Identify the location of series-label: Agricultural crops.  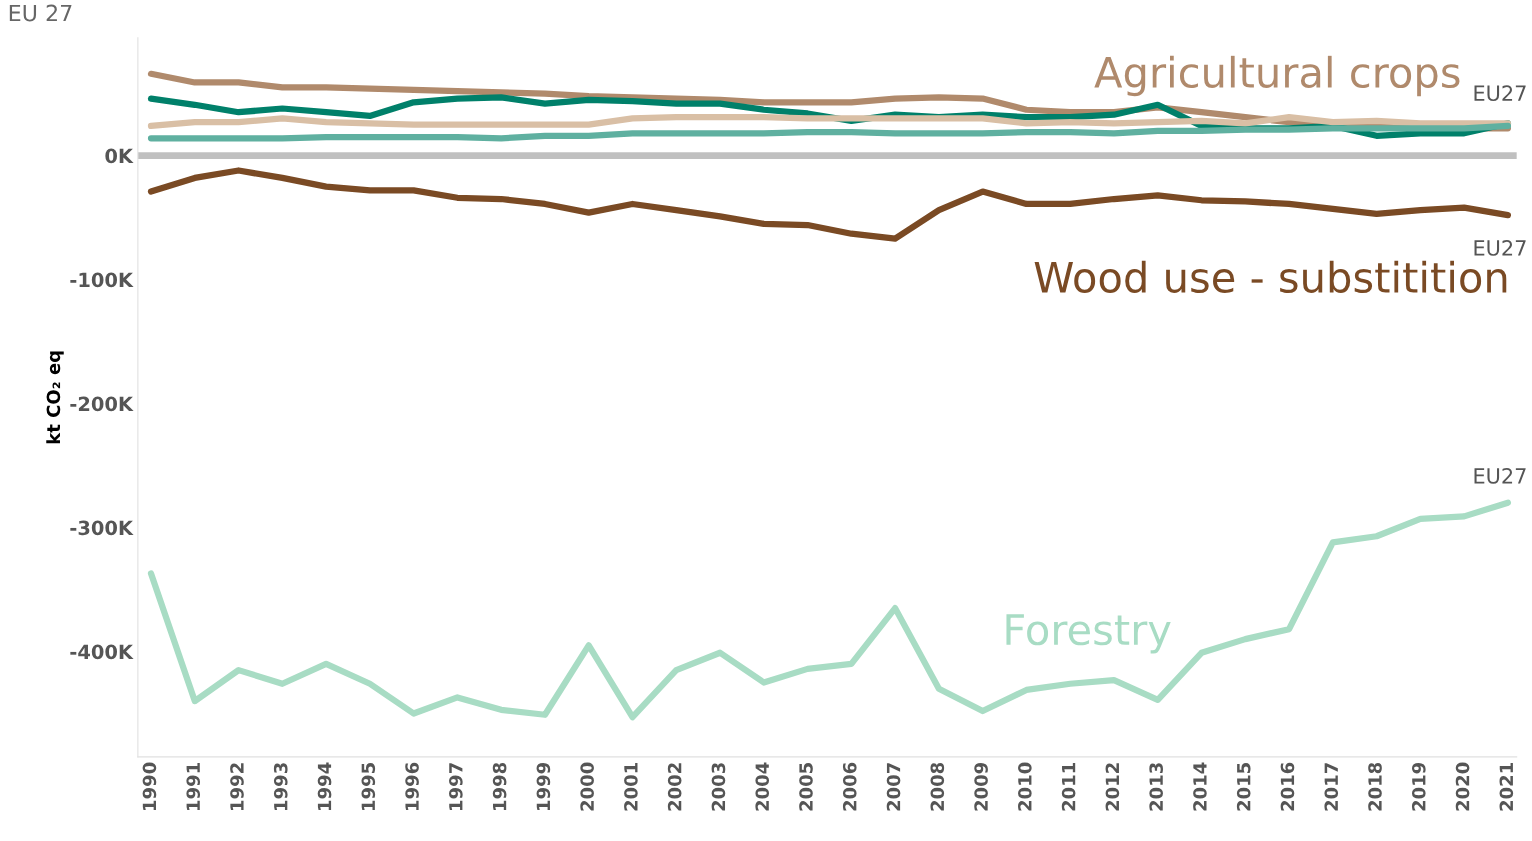
(1277, 76).